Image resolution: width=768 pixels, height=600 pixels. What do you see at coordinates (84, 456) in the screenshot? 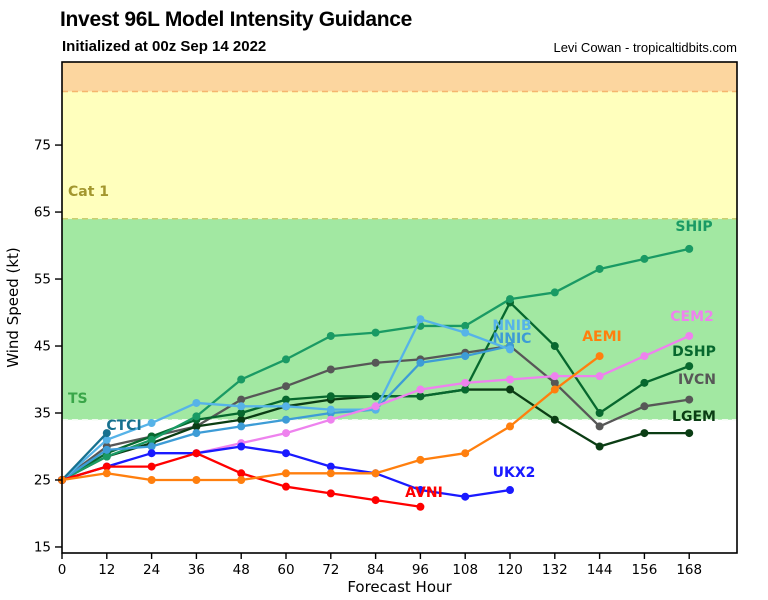
I see `series-line-CTCI` at bounding box center [84, 456].